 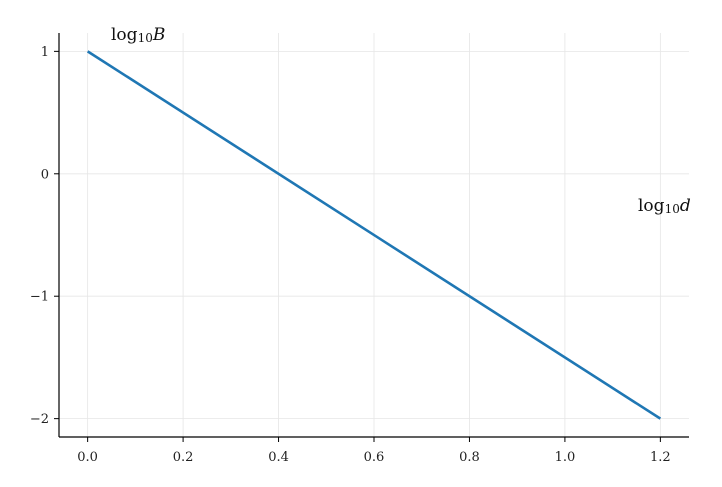 I want to click on x-axis-title: log10d, so click(x=664, y=206).